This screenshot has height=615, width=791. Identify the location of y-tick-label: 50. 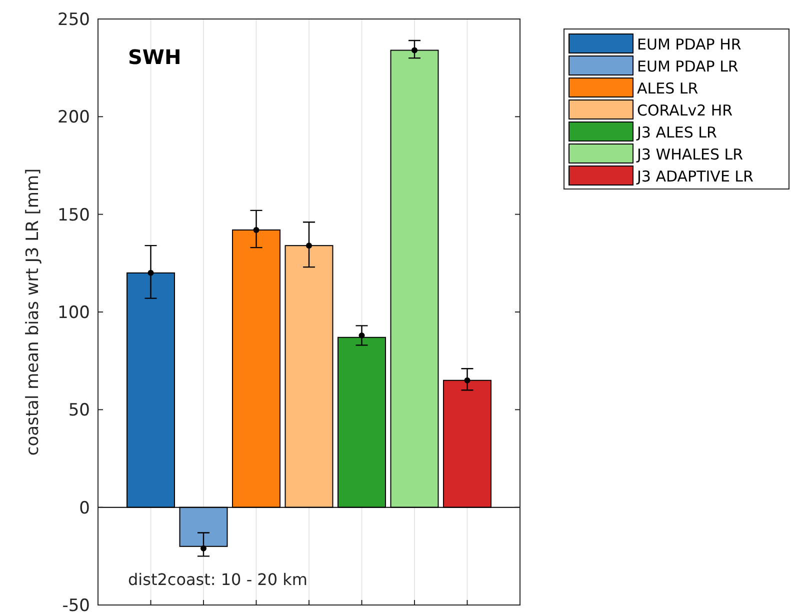
(79, 410).